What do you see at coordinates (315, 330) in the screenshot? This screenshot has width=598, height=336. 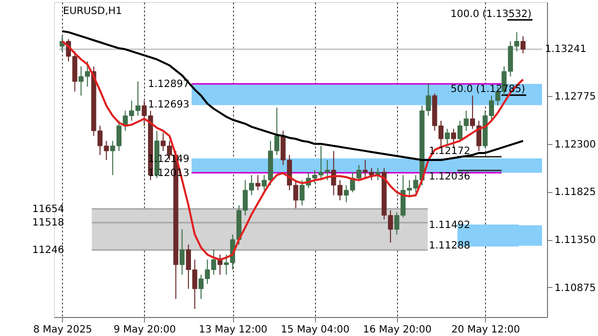 I see `x-tick-label: 15 May 04:00` at bounding box center [315, 330].